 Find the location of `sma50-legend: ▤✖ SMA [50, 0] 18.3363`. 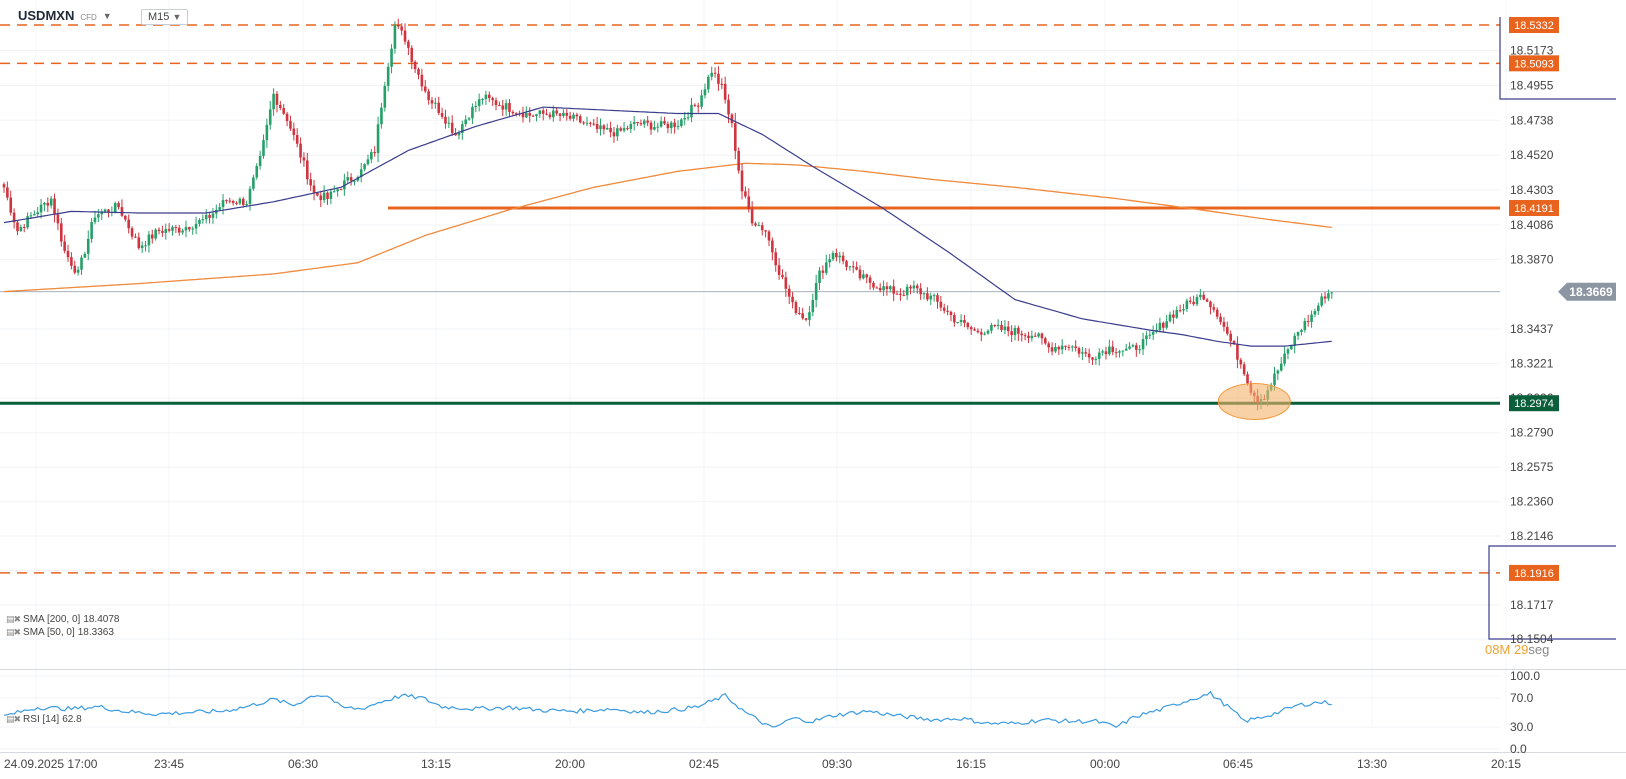

sma50-legend: ▤✖ SMA [50, 0] 18.3363 is located at coordinates (60, 632).